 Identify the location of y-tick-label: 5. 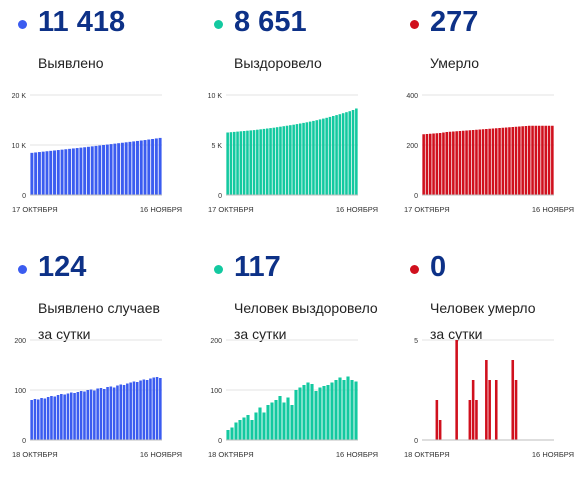
(416, 341).